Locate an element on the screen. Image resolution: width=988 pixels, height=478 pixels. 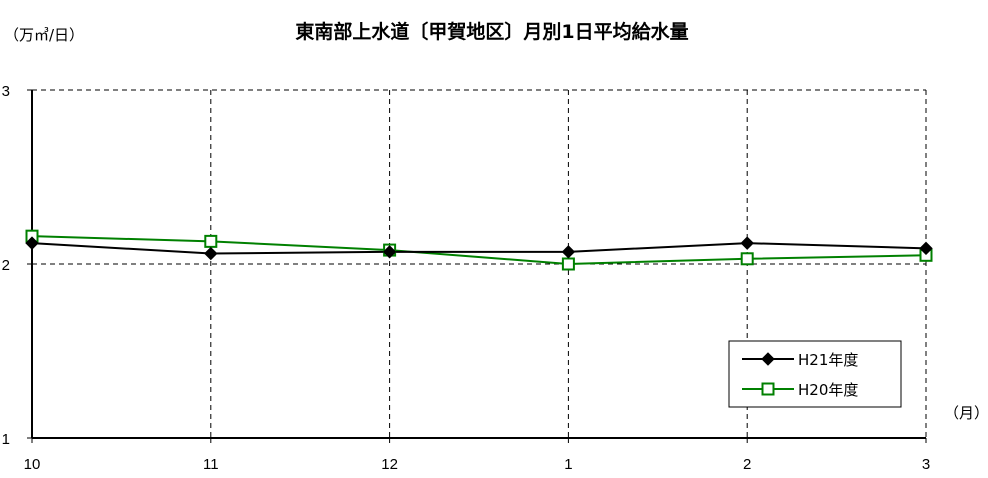
legend-label-h20: H20年度 is located at coordinates (828, 390).